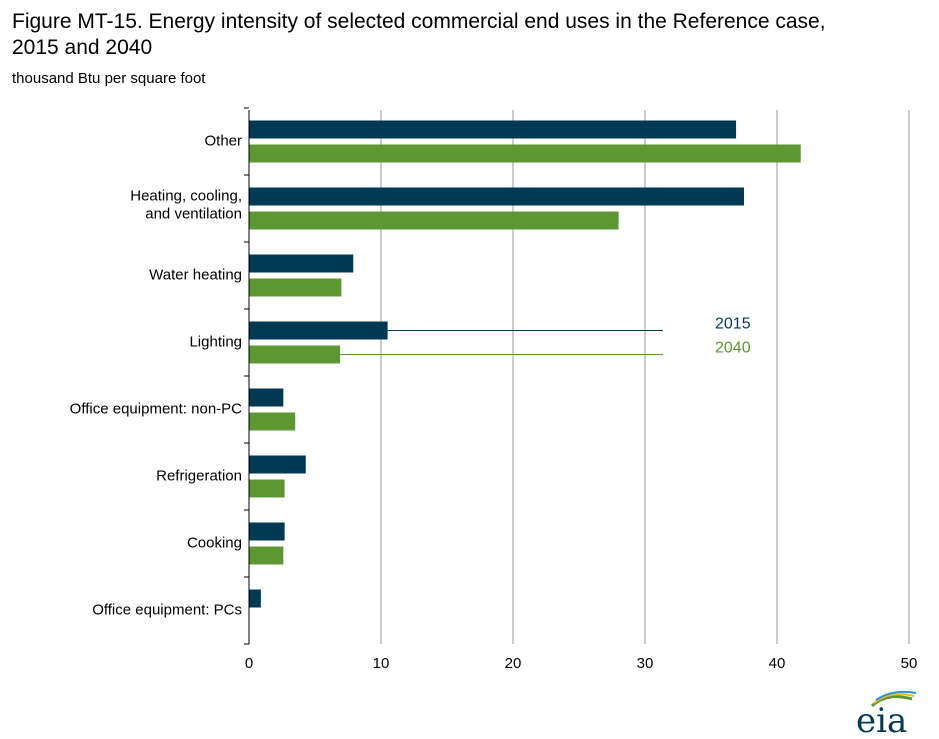  I want to click on category-label-5: Refrigeration, so click(199, 475).